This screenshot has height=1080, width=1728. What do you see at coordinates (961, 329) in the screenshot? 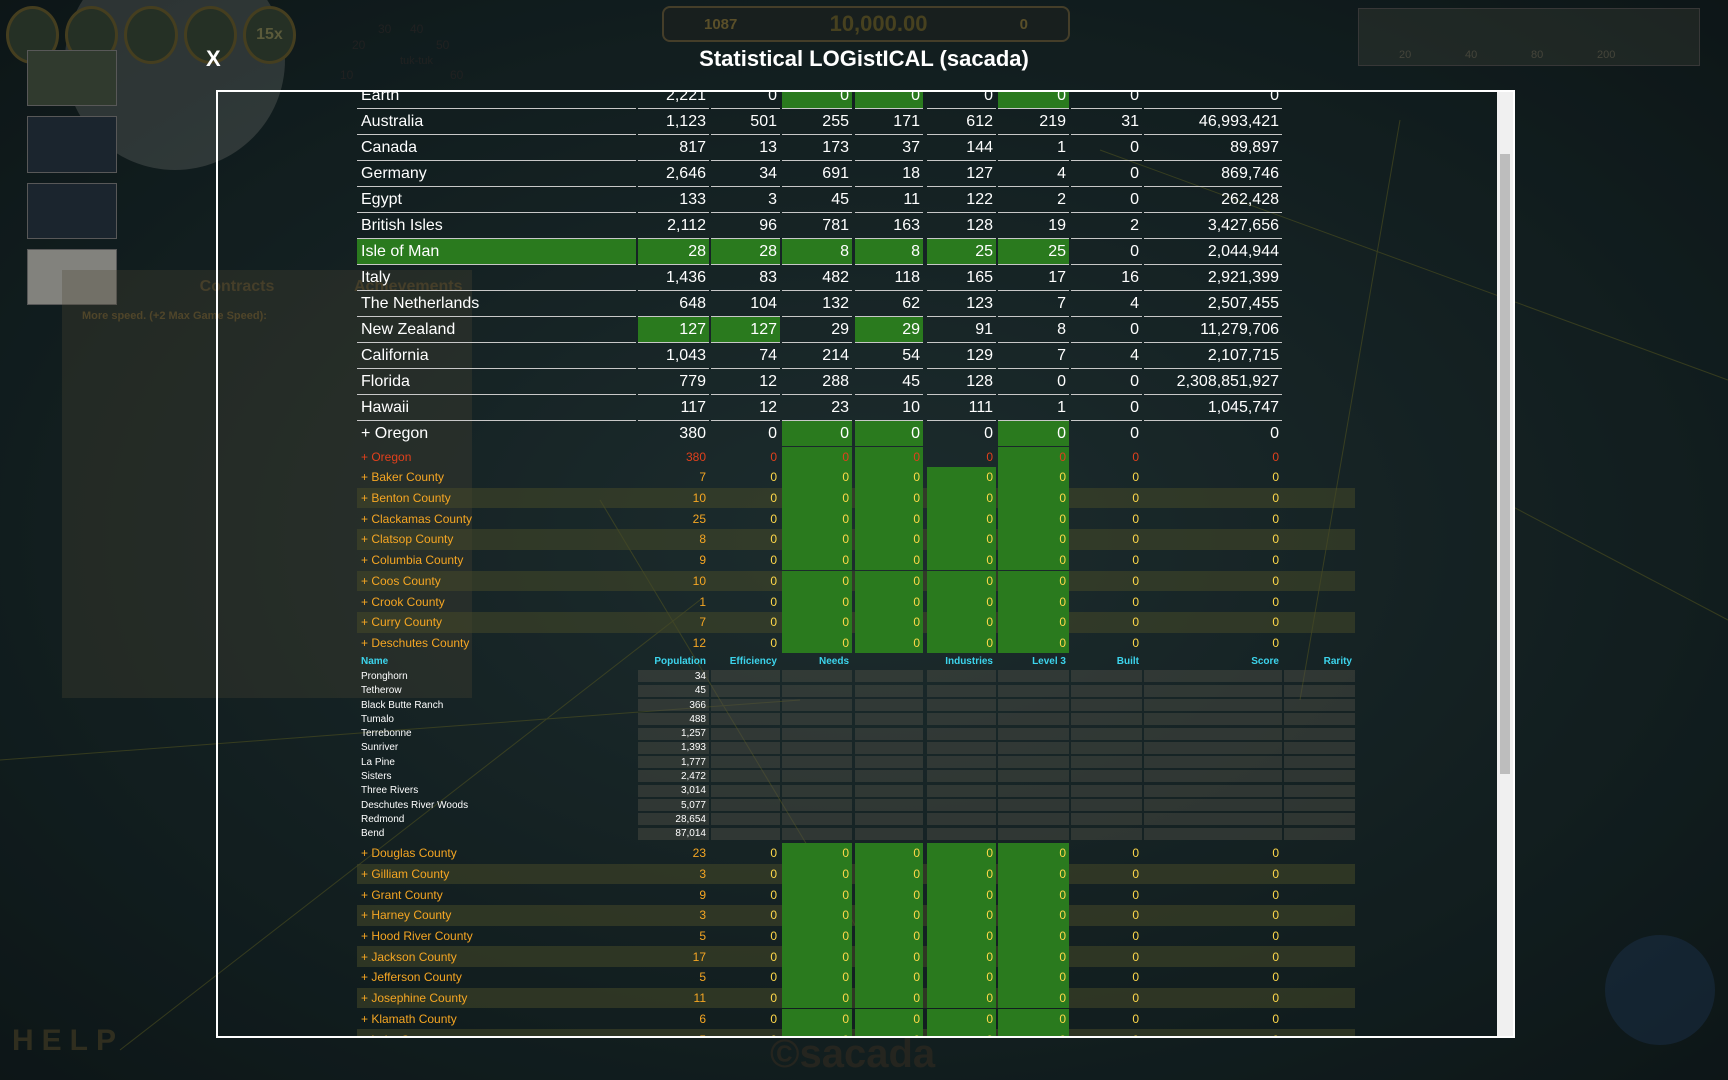
I see `row-value: 91` at bounding box center [961, 329].